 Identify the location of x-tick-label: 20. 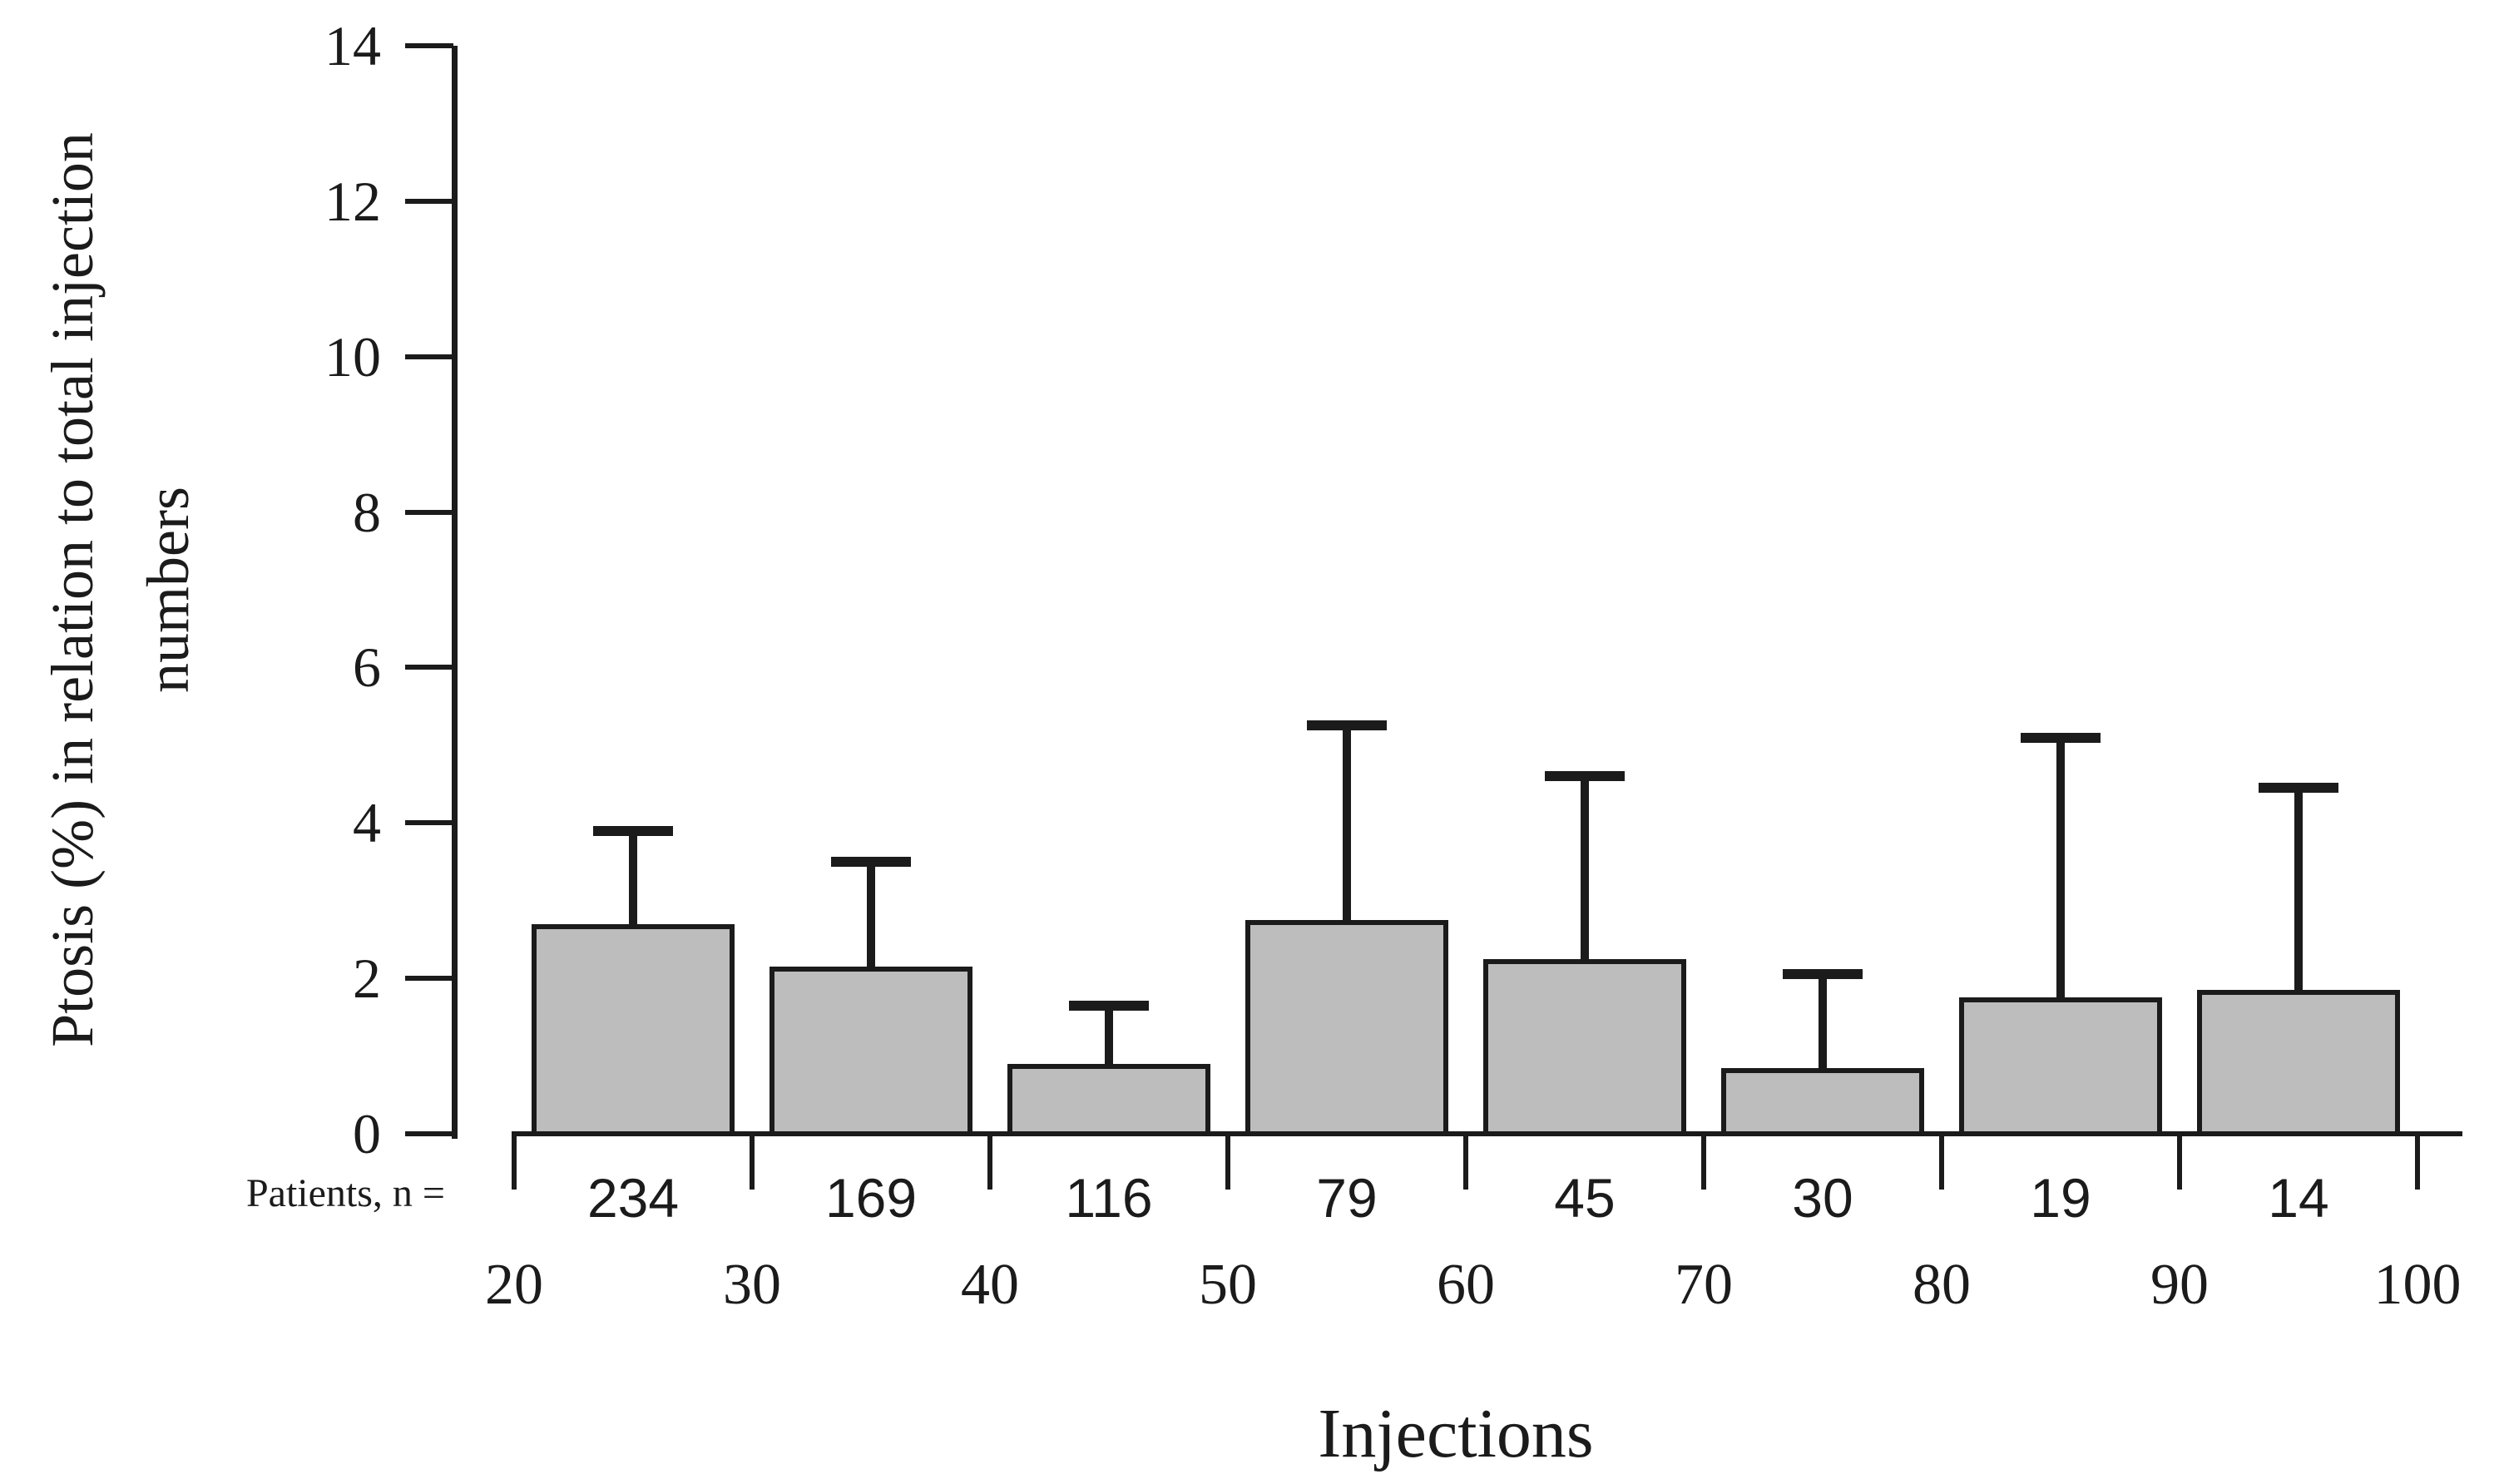
(514, 1285).